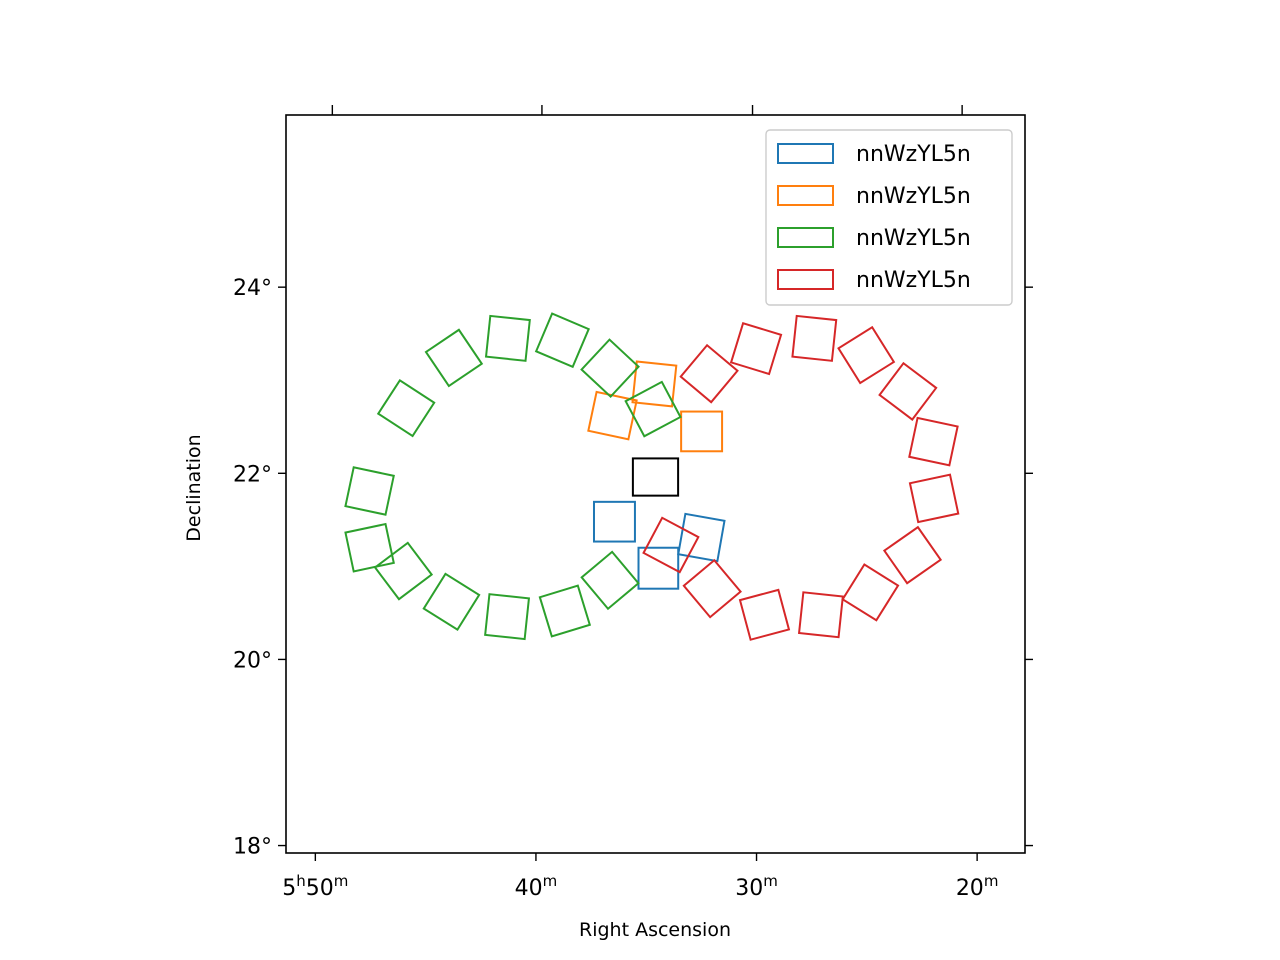  What do you see at coordinates (977, 886) in the screenshot?
I see `x-tick-label: 20m` at bounding box center [977, 886].